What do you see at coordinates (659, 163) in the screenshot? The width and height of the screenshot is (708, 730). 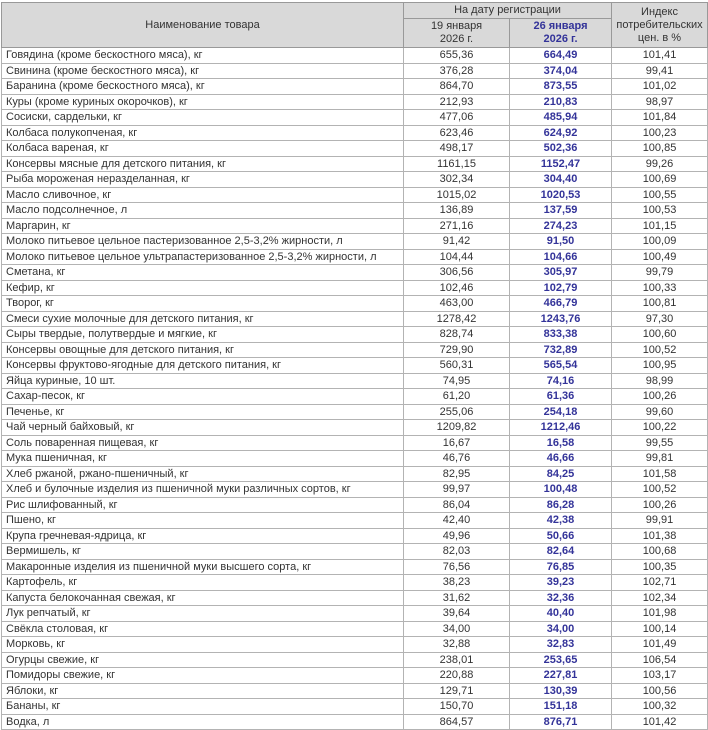 I see `price-index-cell: 99,26` at bounding box center [659, 163].